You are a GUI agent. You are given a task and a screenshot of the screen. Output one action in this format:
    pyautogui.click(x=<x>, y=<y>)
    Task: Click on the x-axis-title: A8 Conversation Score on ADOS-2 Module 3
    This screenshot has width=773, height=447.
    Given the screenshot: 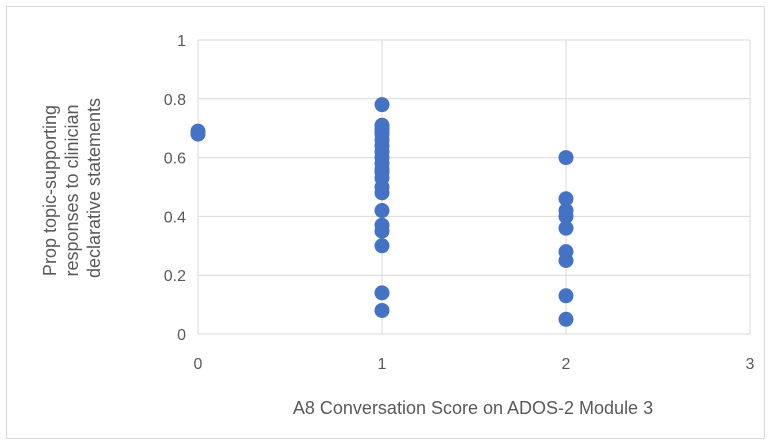 What is the action you would take?
    pyautogui.click(x=473, y=408)
    